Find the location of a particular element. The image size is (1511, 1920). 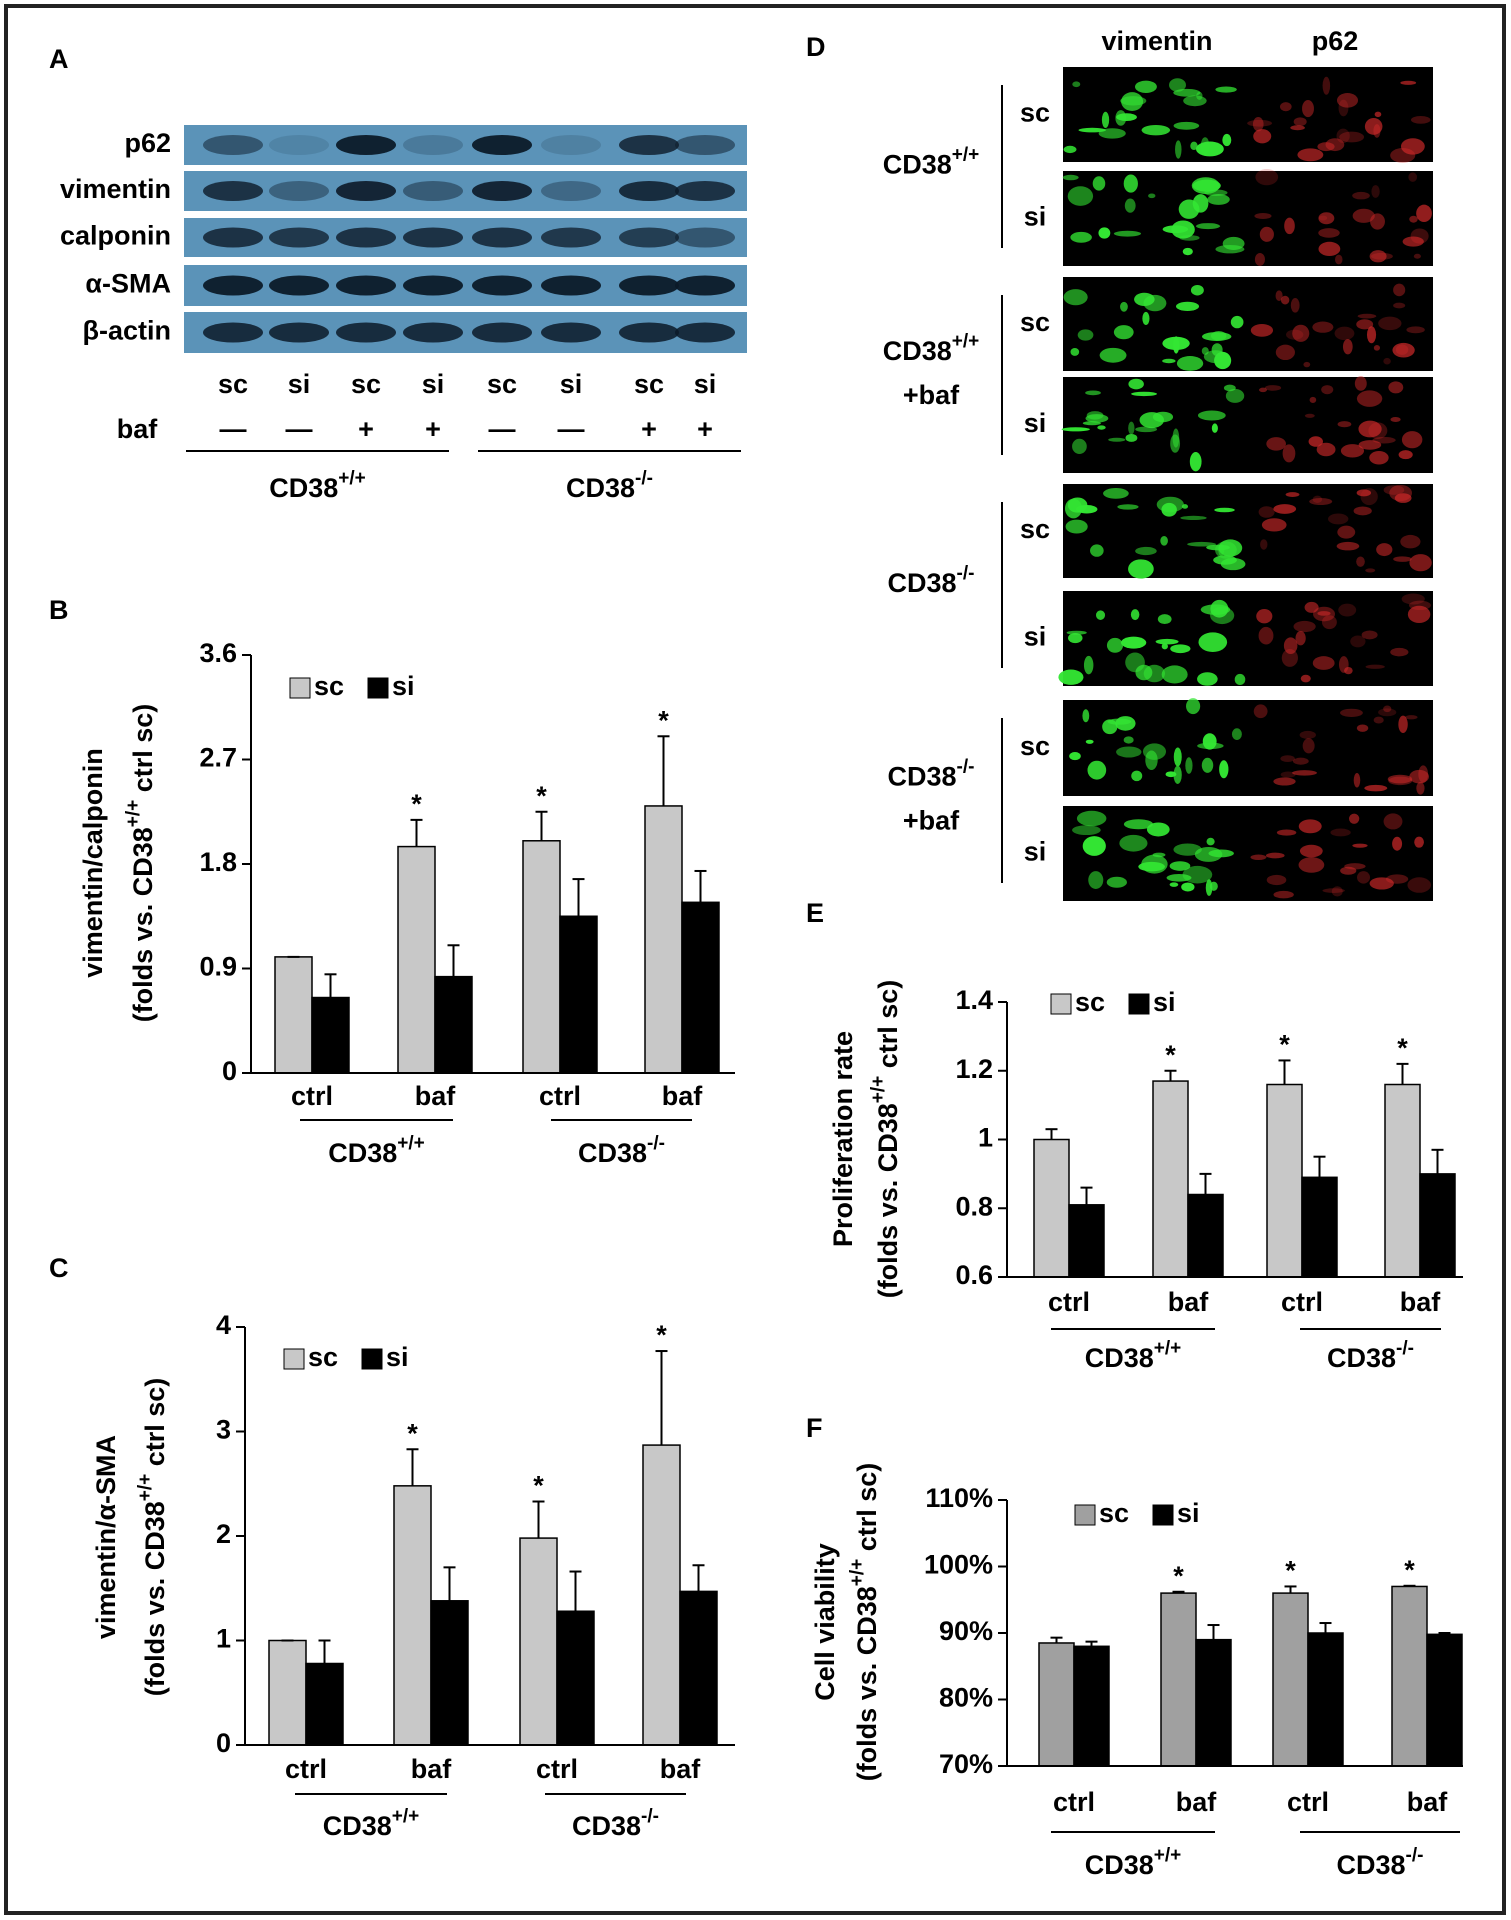

x-tick-label: baf is located at coordinates (1428, 1802).